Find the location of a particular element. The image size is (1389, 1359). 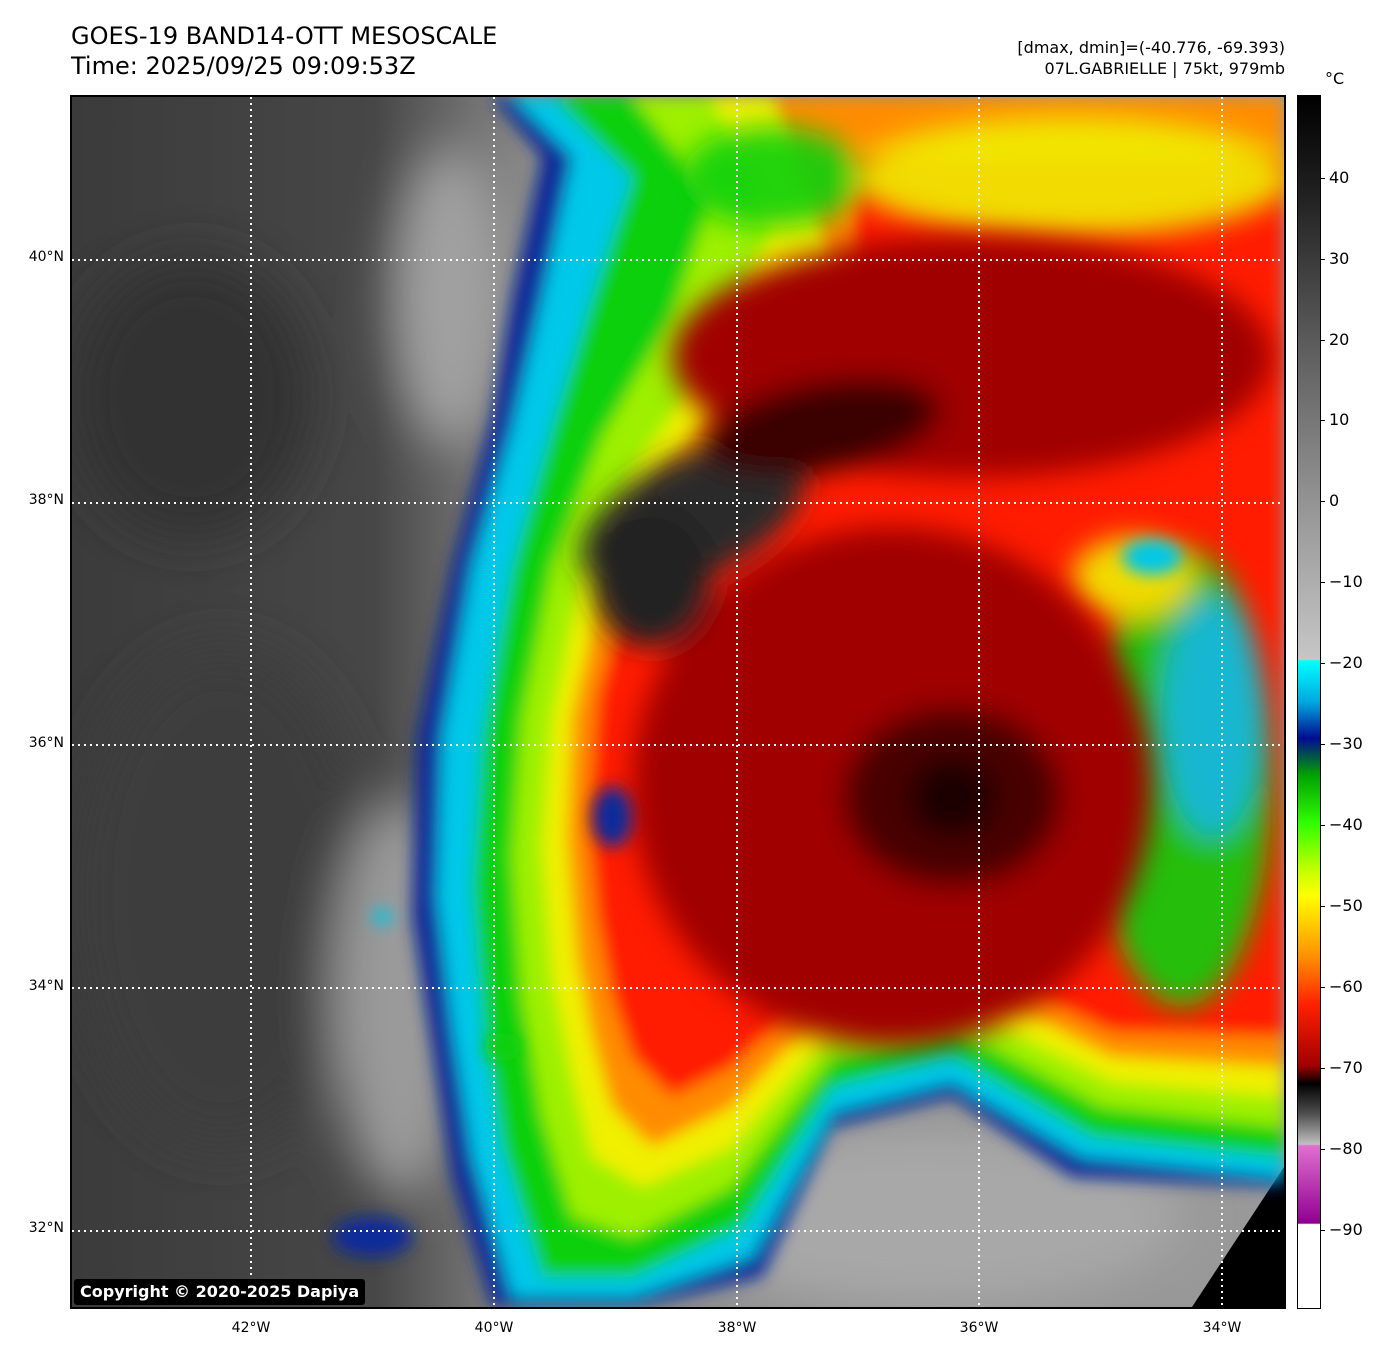

storm-info: 07L.GABRIELLE | 75kt, 979mb is located at coordinates (1164, 68).